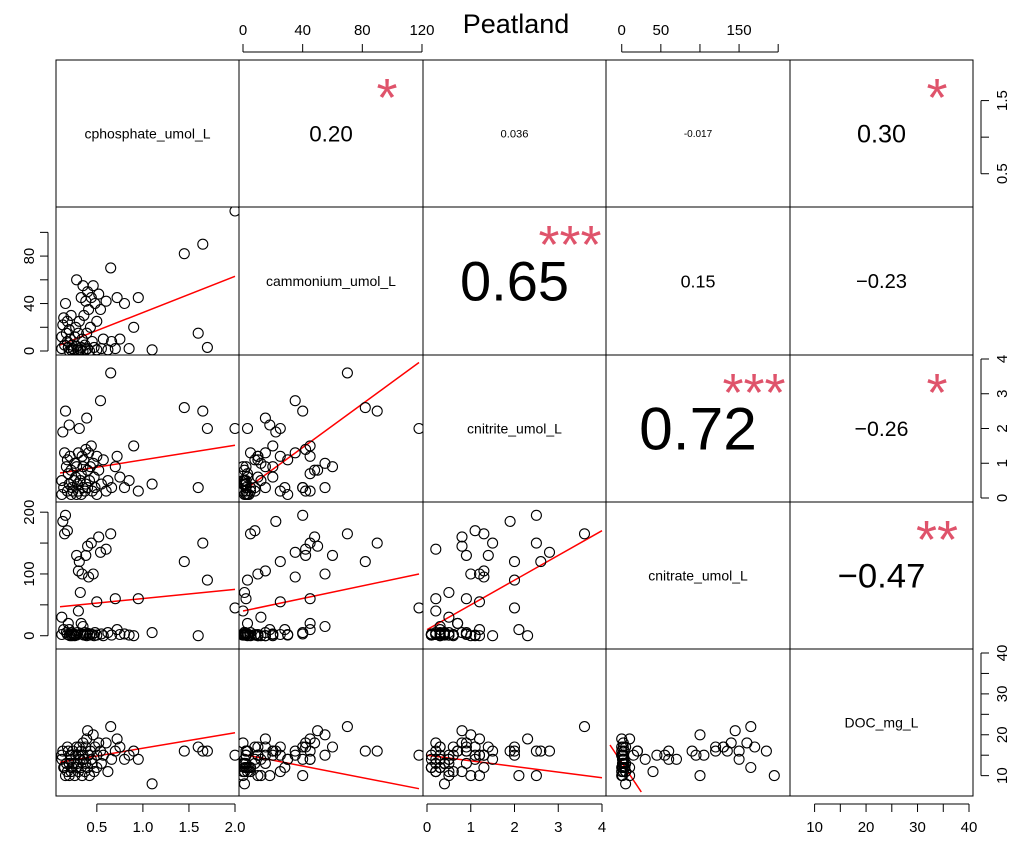 The height and width of the screenshot is (845, 1021). I want to click on bottom-tick-label-0-0: 0.5, so click(96, 827).